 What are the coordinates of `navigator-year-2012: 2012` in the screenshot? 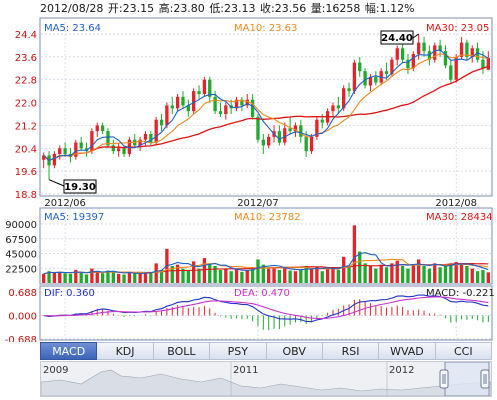 It's located at (401, 370).